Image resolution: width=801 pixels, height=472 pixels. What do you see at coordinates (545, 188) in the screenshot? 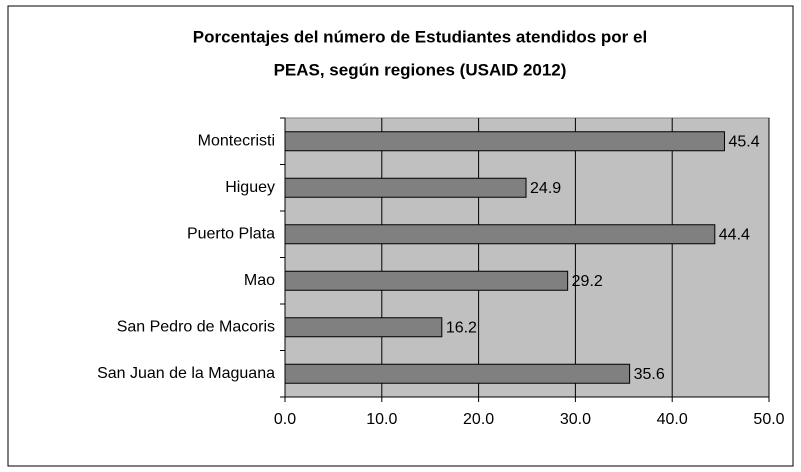
I see `data-label: 24.9` at bounding box center [545, 188].